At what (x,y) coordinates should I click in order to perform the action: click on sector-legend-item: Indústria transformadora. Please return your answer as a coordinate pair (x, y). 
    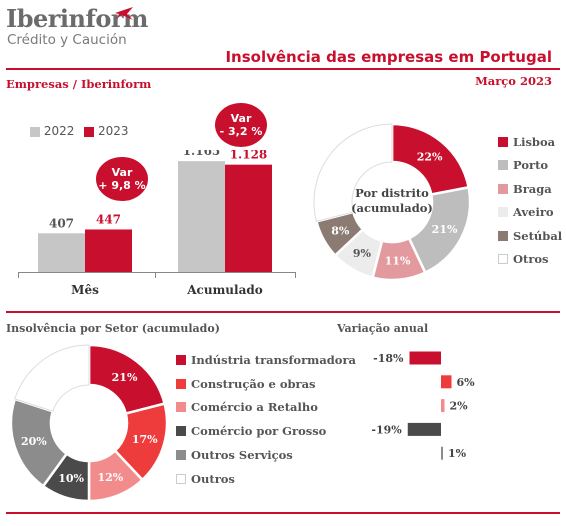
    Looking at the image, I should click on (266, 360).